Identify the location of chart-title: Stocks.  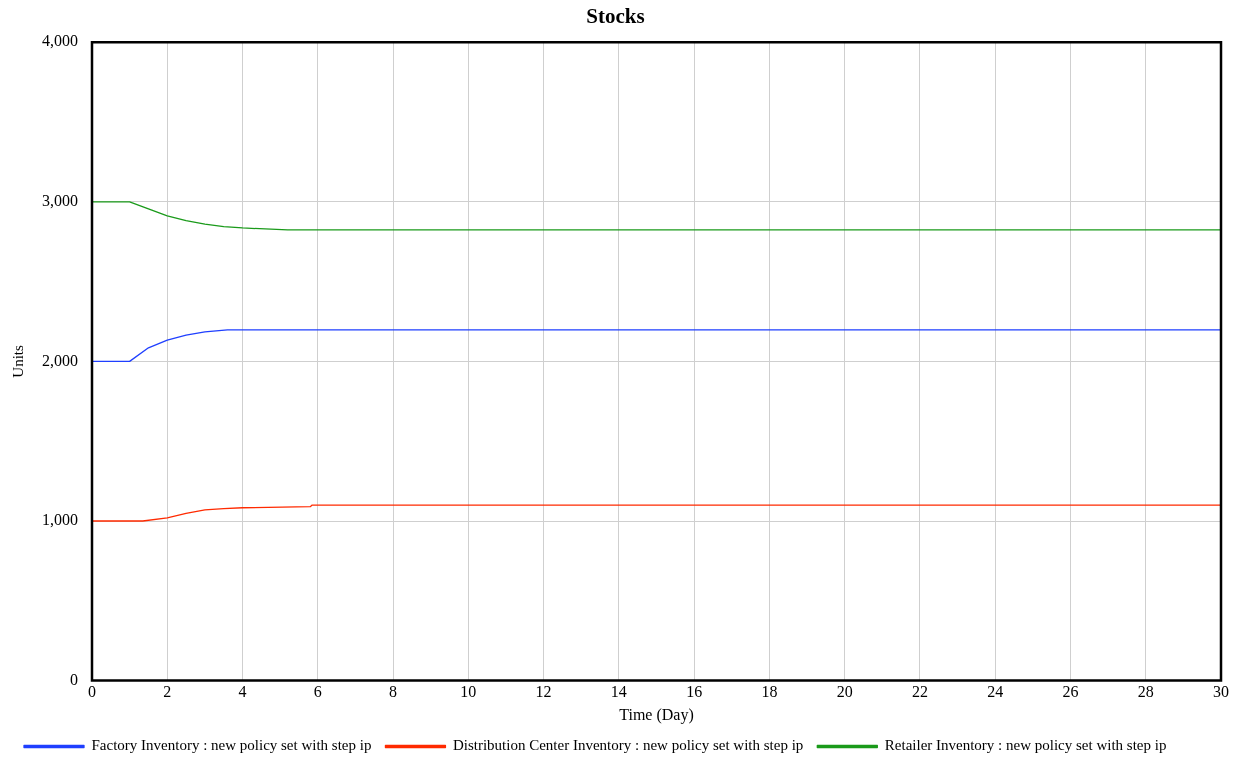
(615, 16).